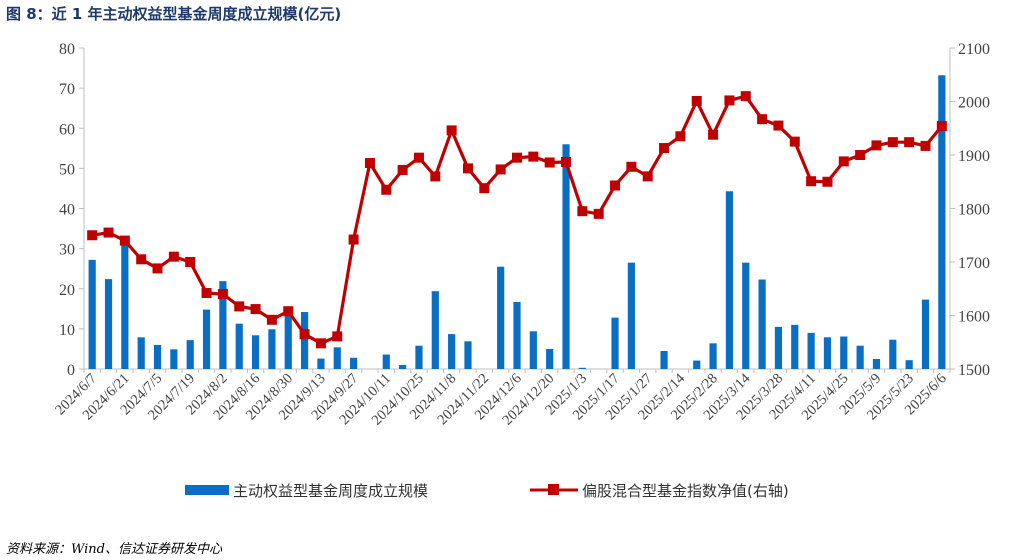 Image resolution: width=1031 pixels, height=560 pixels. What do you see at coordinates (974, 370) in the screenshot?
I see `y-right-tick-label: 1500` at bounding box center [974, 370].